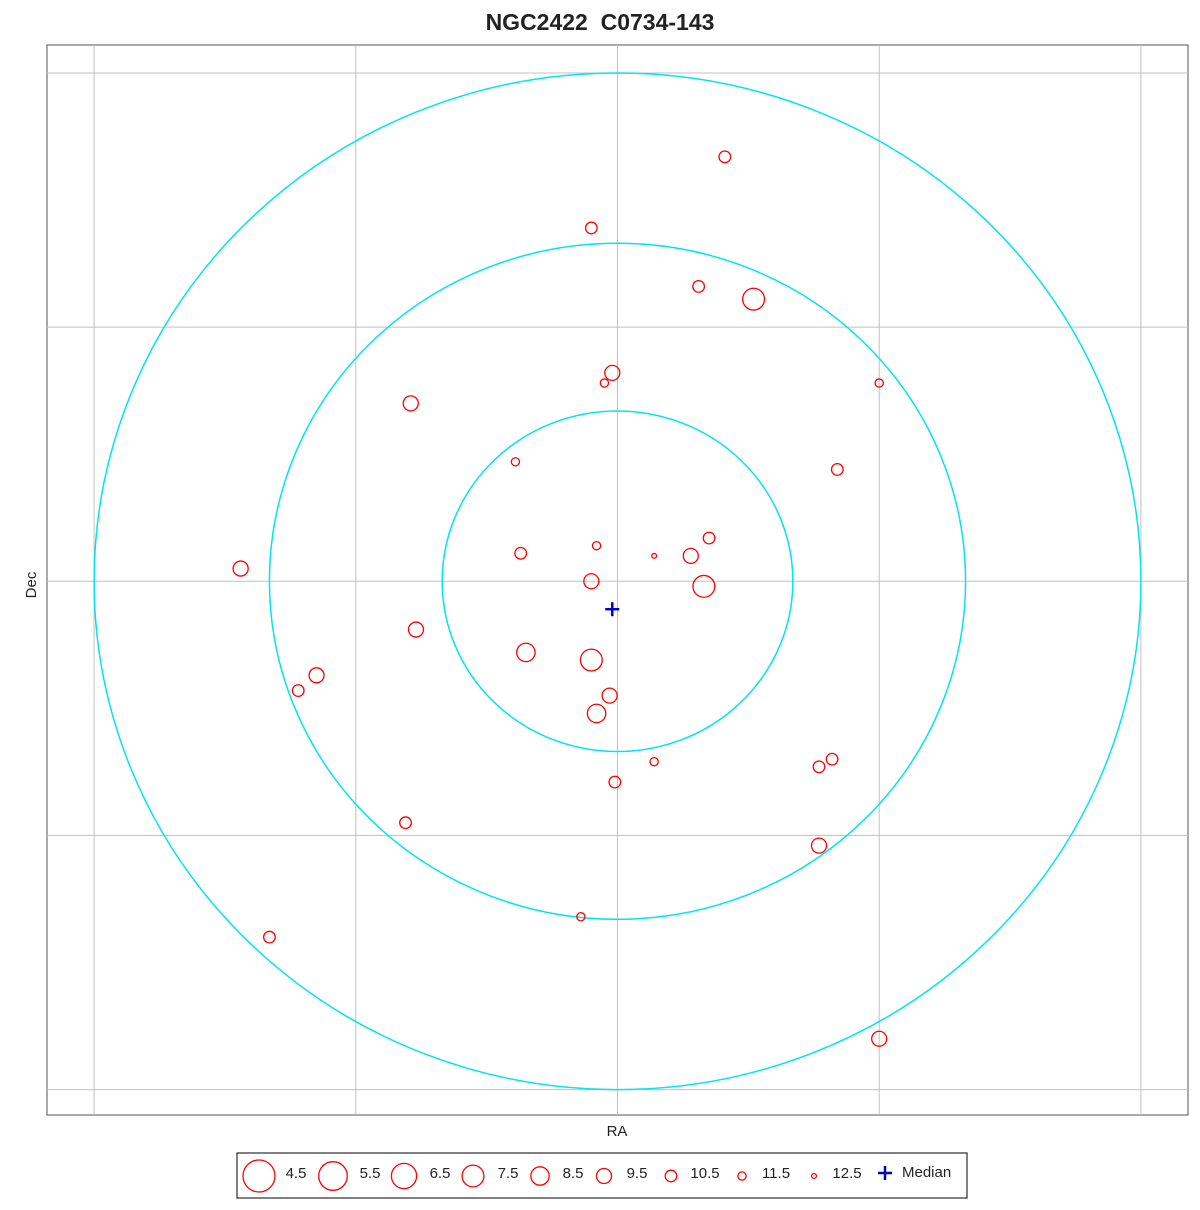 This screenshot has width=1200, height=1210. I want to click on legend-label: 11.5, so click(776, 1173).